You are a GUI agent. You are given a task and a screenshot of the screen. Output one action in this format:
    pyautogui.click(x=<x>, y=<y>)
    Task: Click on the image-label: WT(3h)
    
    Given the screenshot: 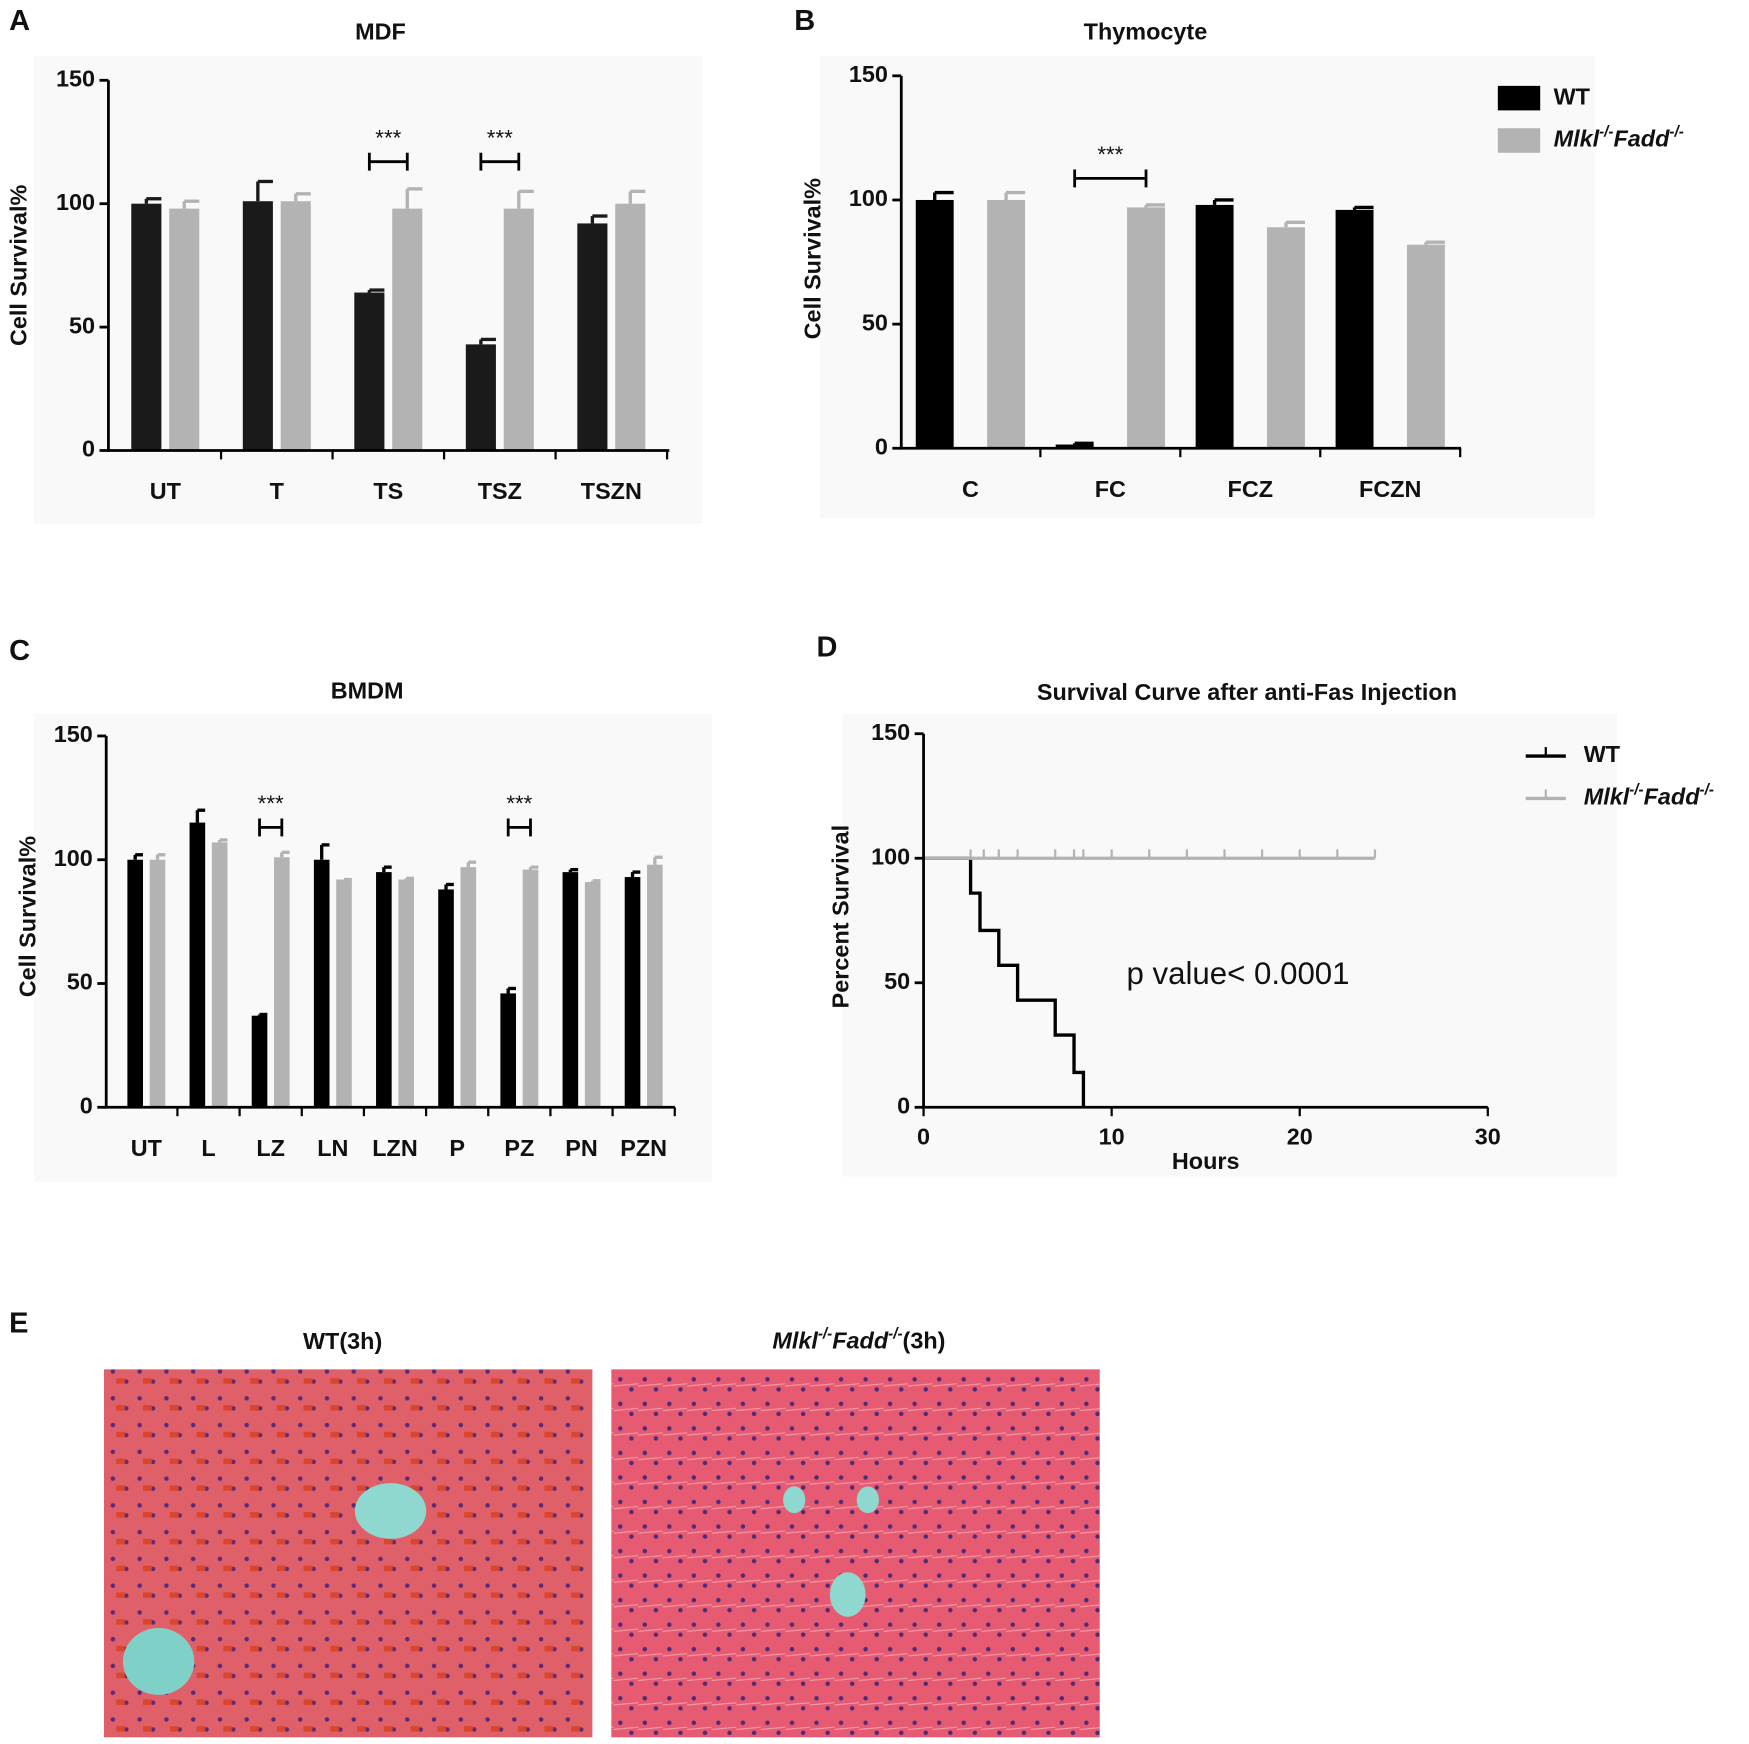 What is the action you would take?
    pyautogui.click(x=342, y=1341)
    